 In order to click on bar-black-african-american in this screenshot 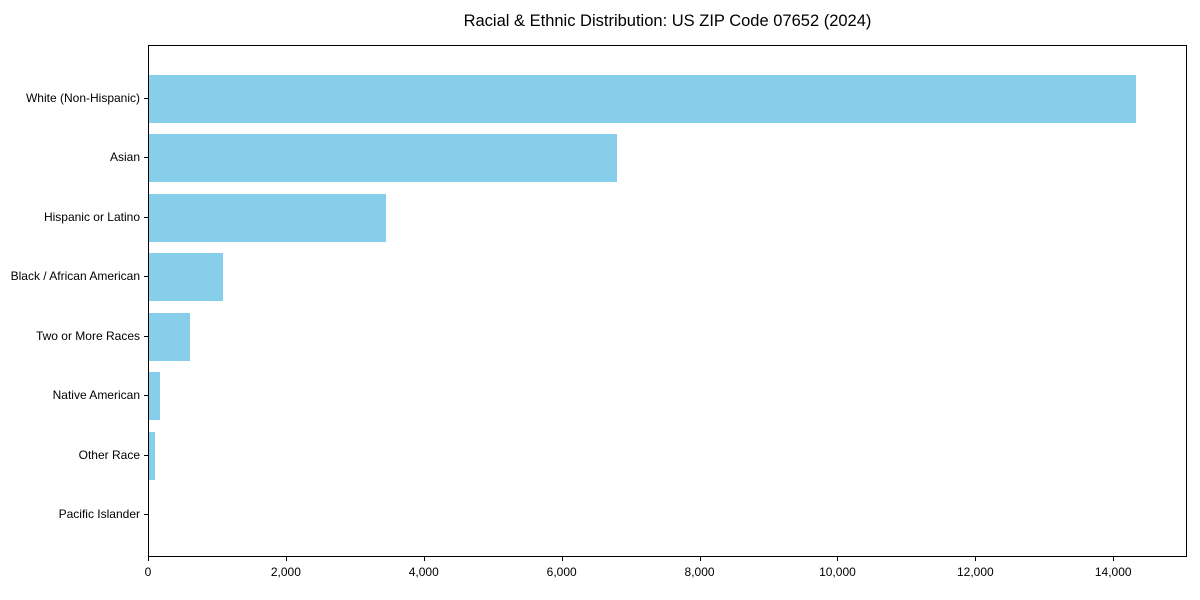, I will do `click(186, 277)`.